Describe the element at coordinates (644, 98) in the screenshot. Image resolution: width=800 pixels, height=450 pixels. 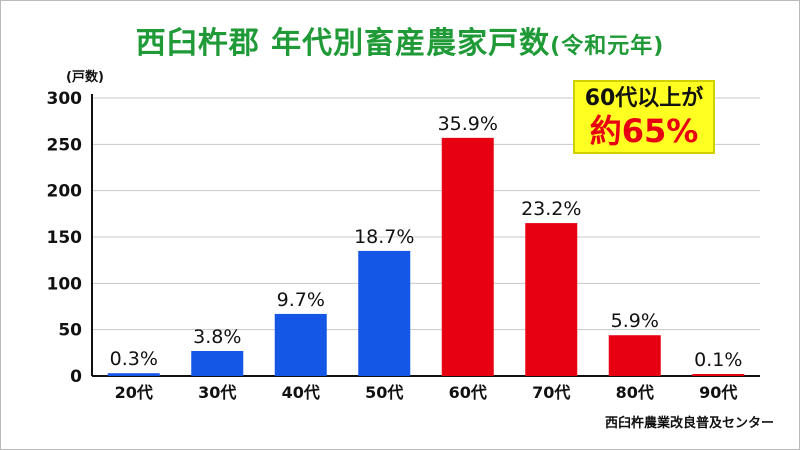
I see `callout-line1: 60代以上が` at that location.